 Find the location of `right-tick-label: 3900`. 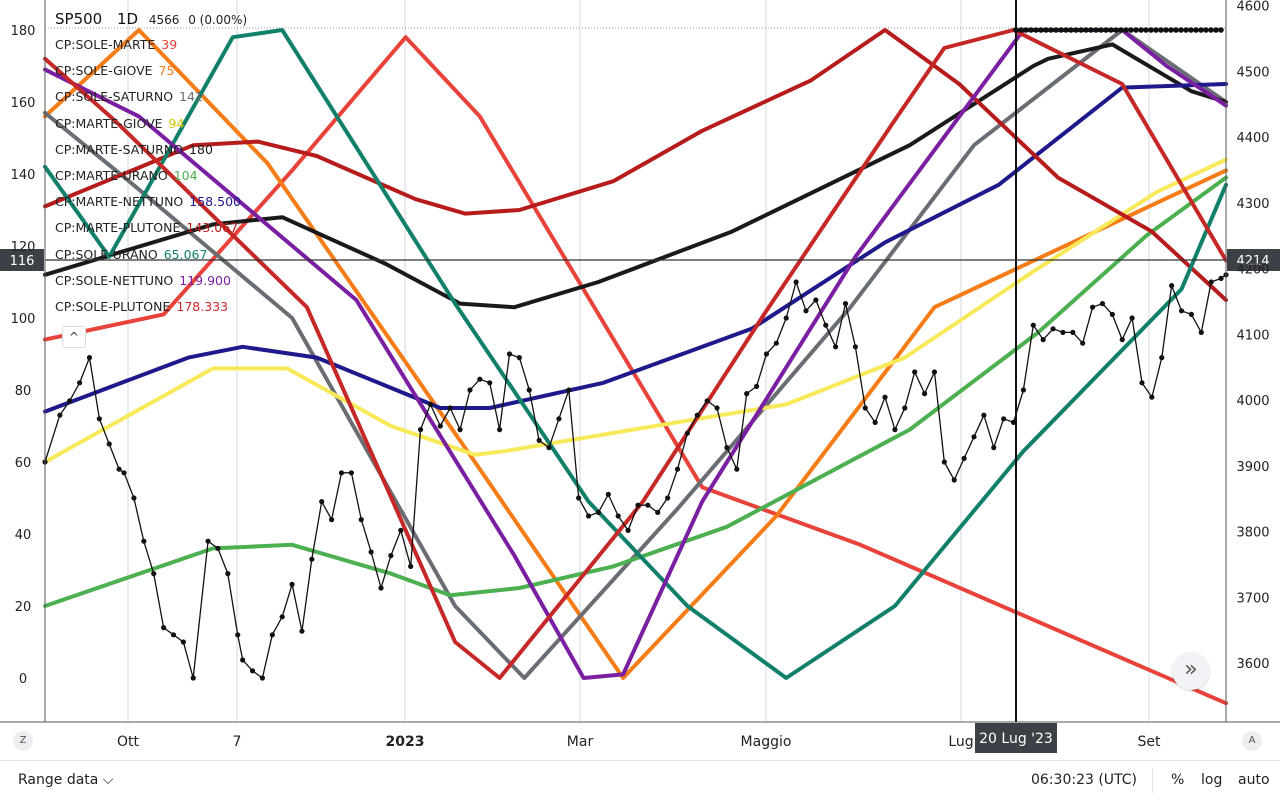

right-tick-label: 3900 is located at coordinates (1252, 467).